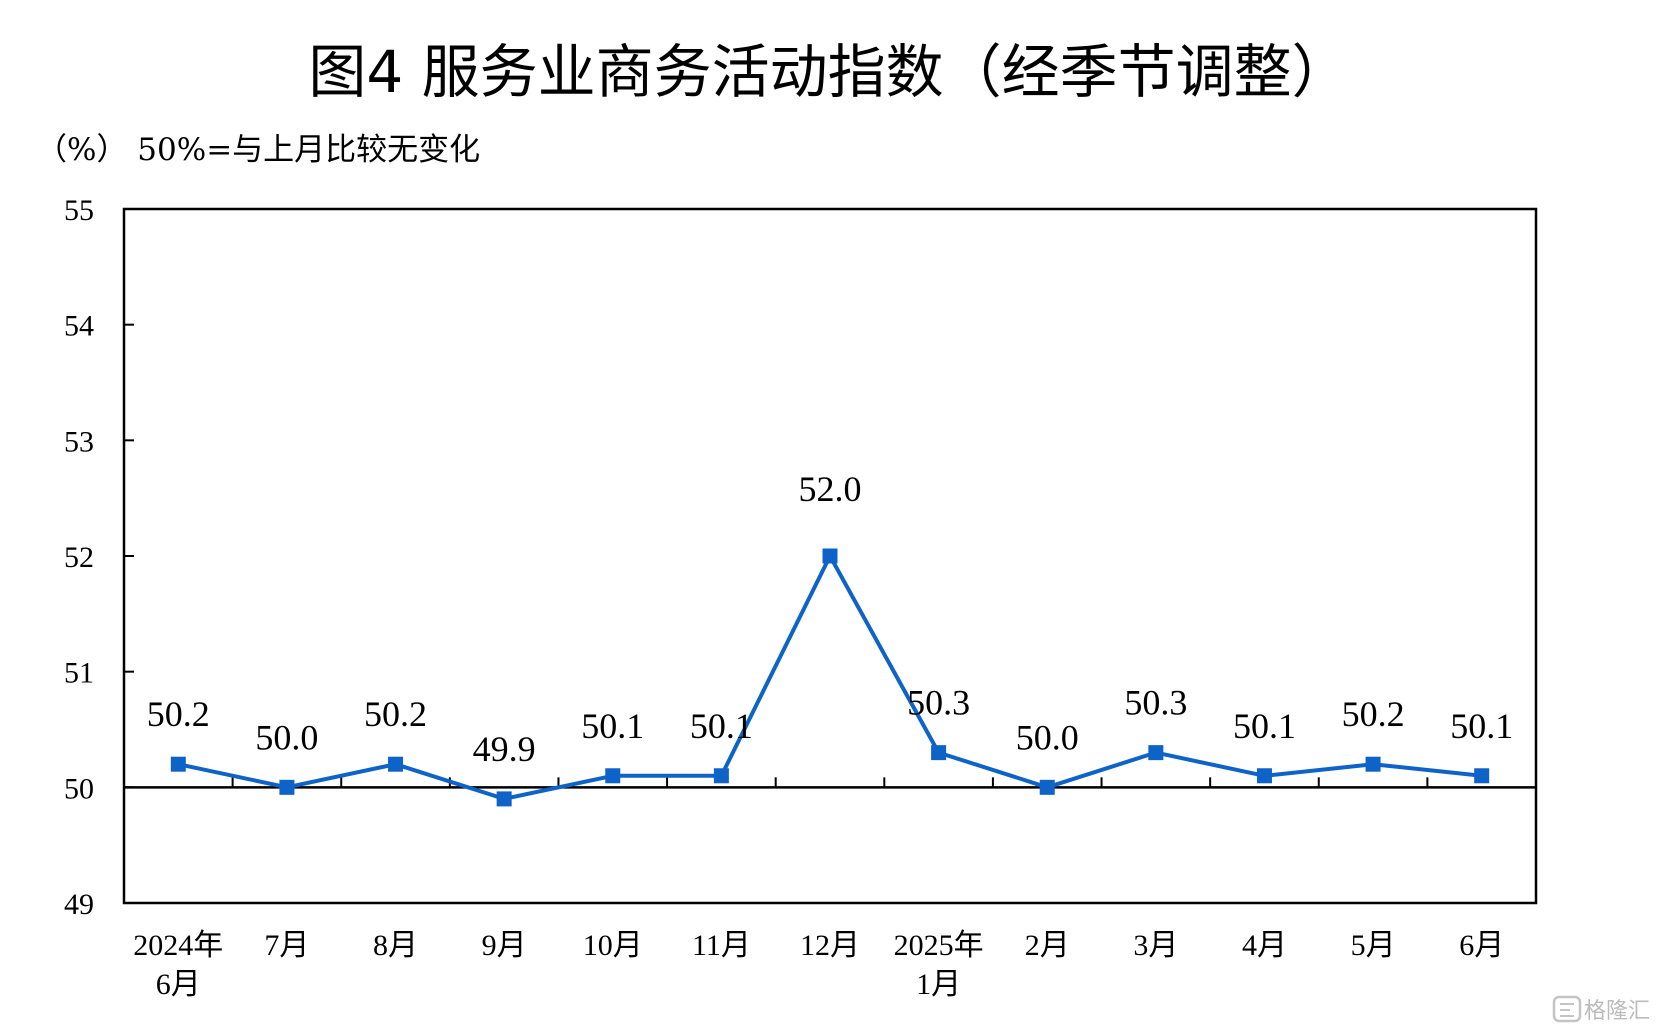 The width and height of the screenshot is (1659, 1029). Describe the element at coordinates (1567, 1009) in the screenshot. I see `glh-logo-icon` at that location.